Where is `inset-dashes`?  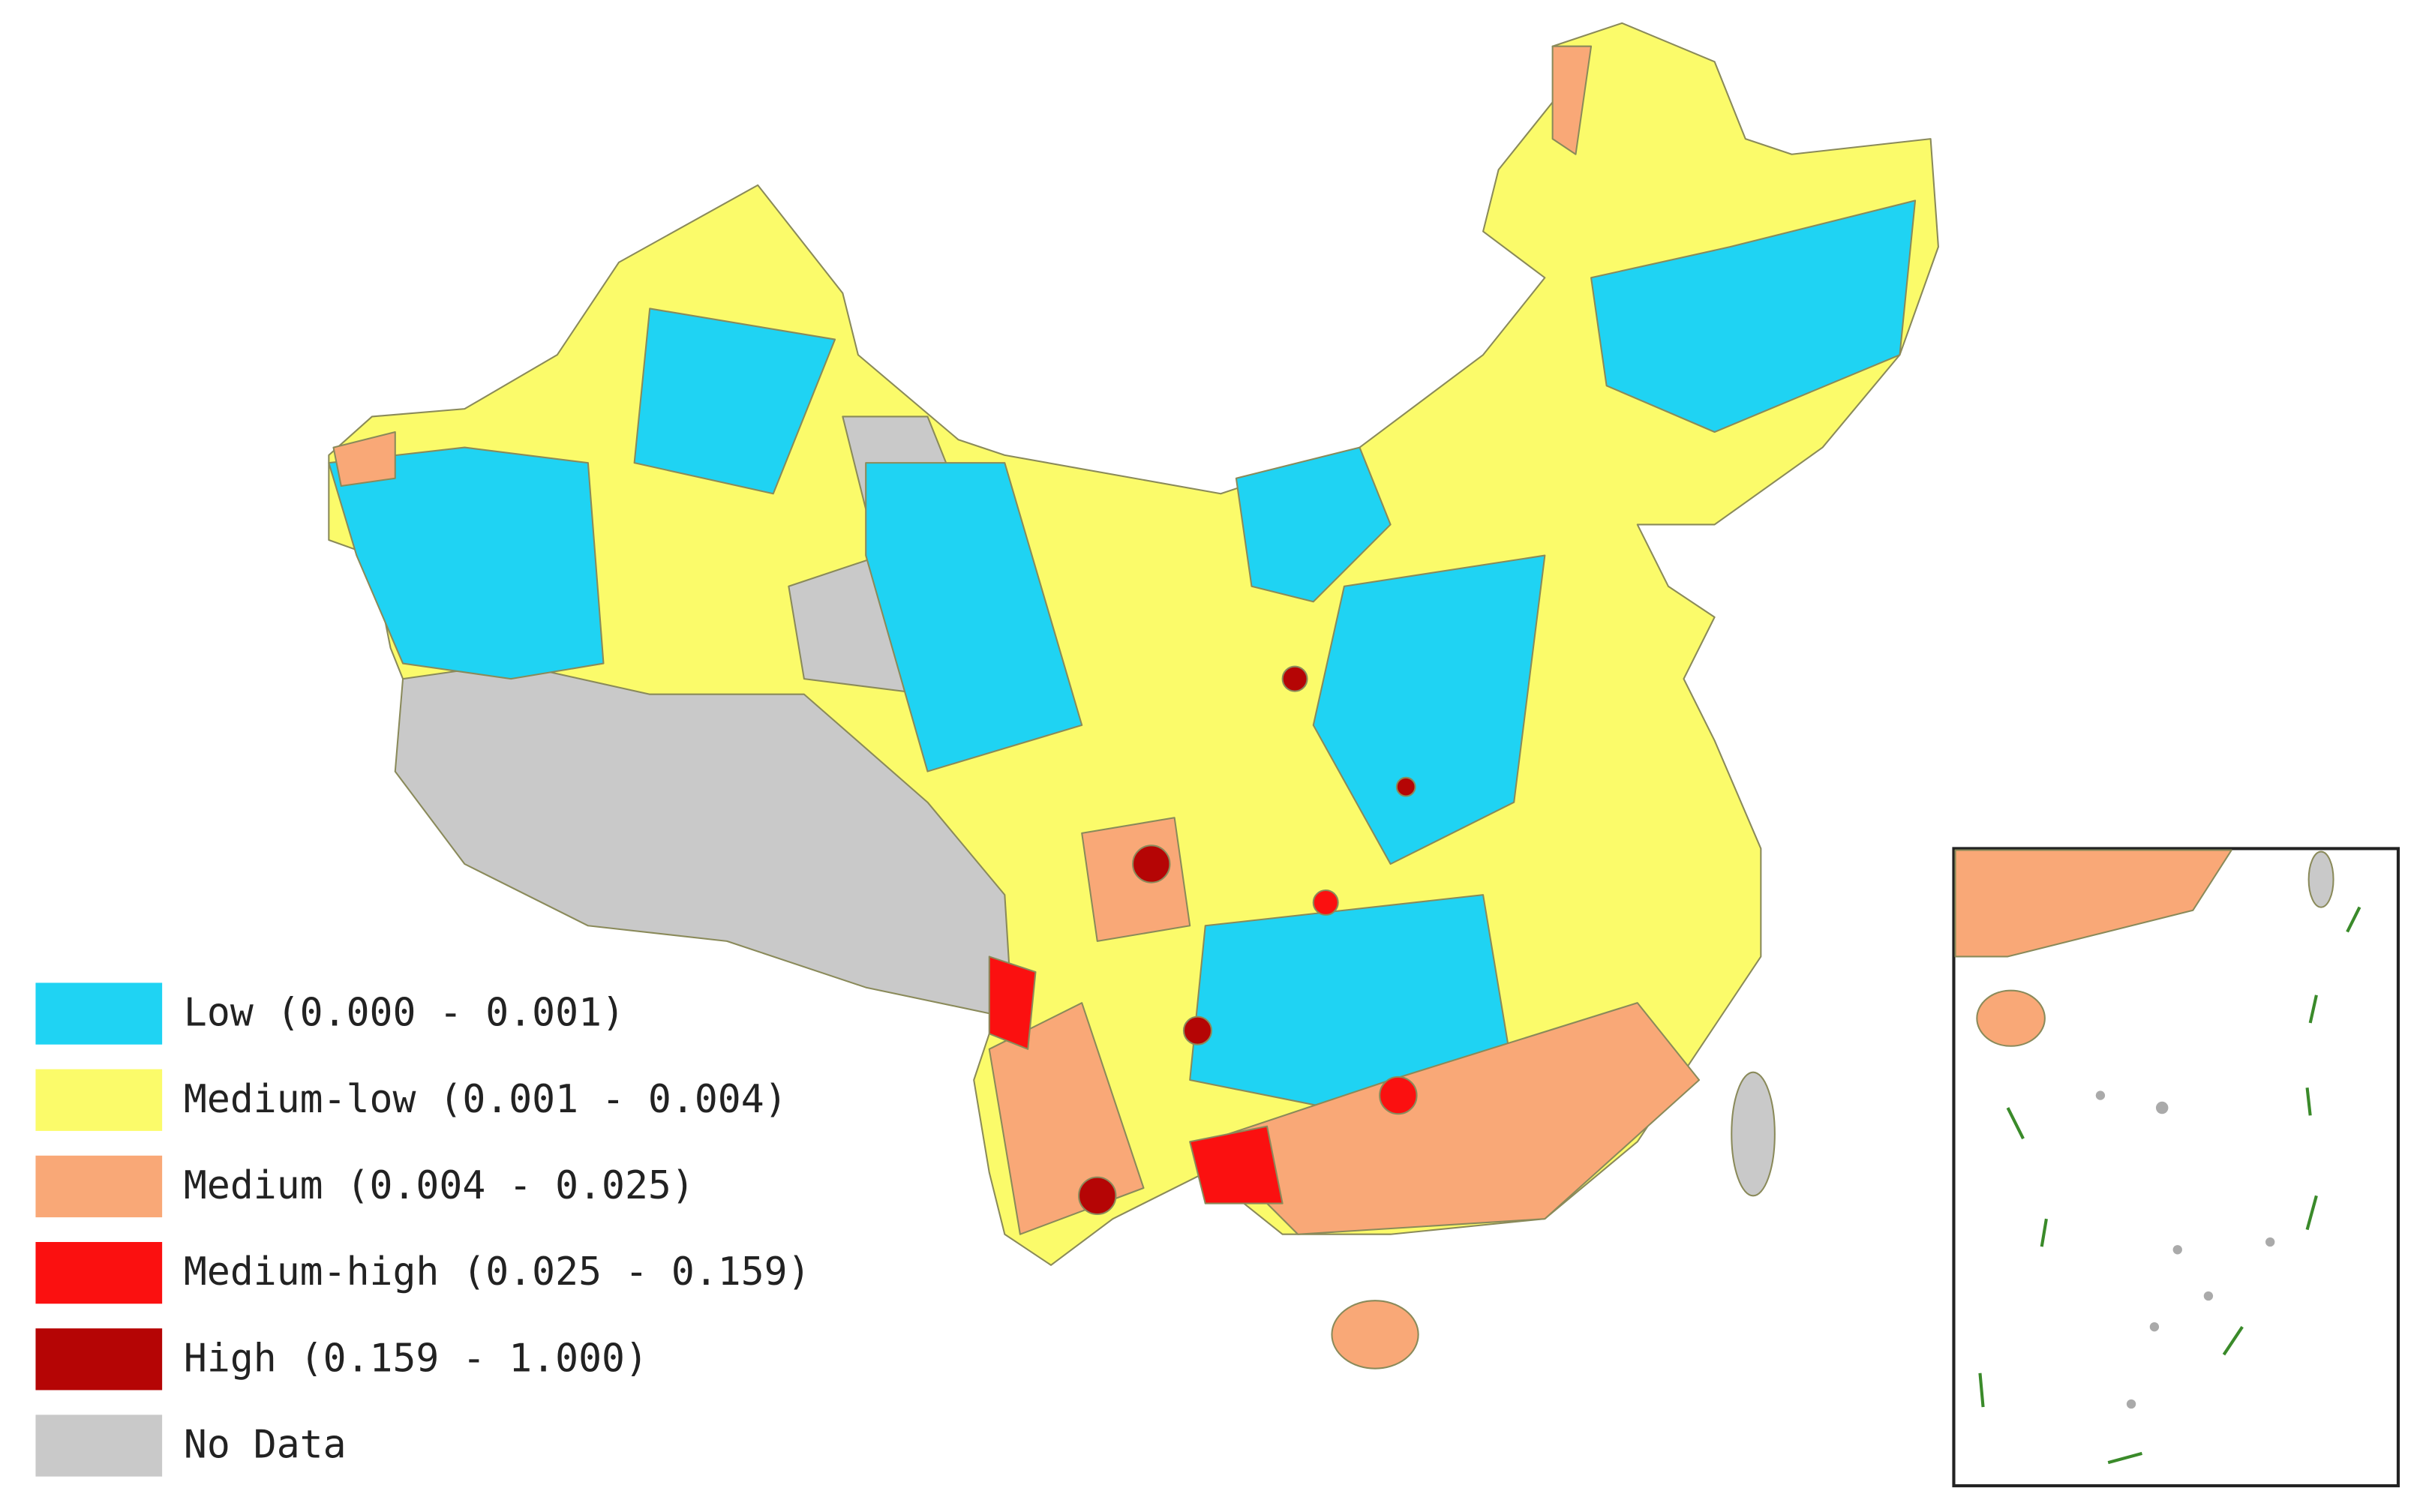
inset-dashes is located at coordinates (2169, 1185).